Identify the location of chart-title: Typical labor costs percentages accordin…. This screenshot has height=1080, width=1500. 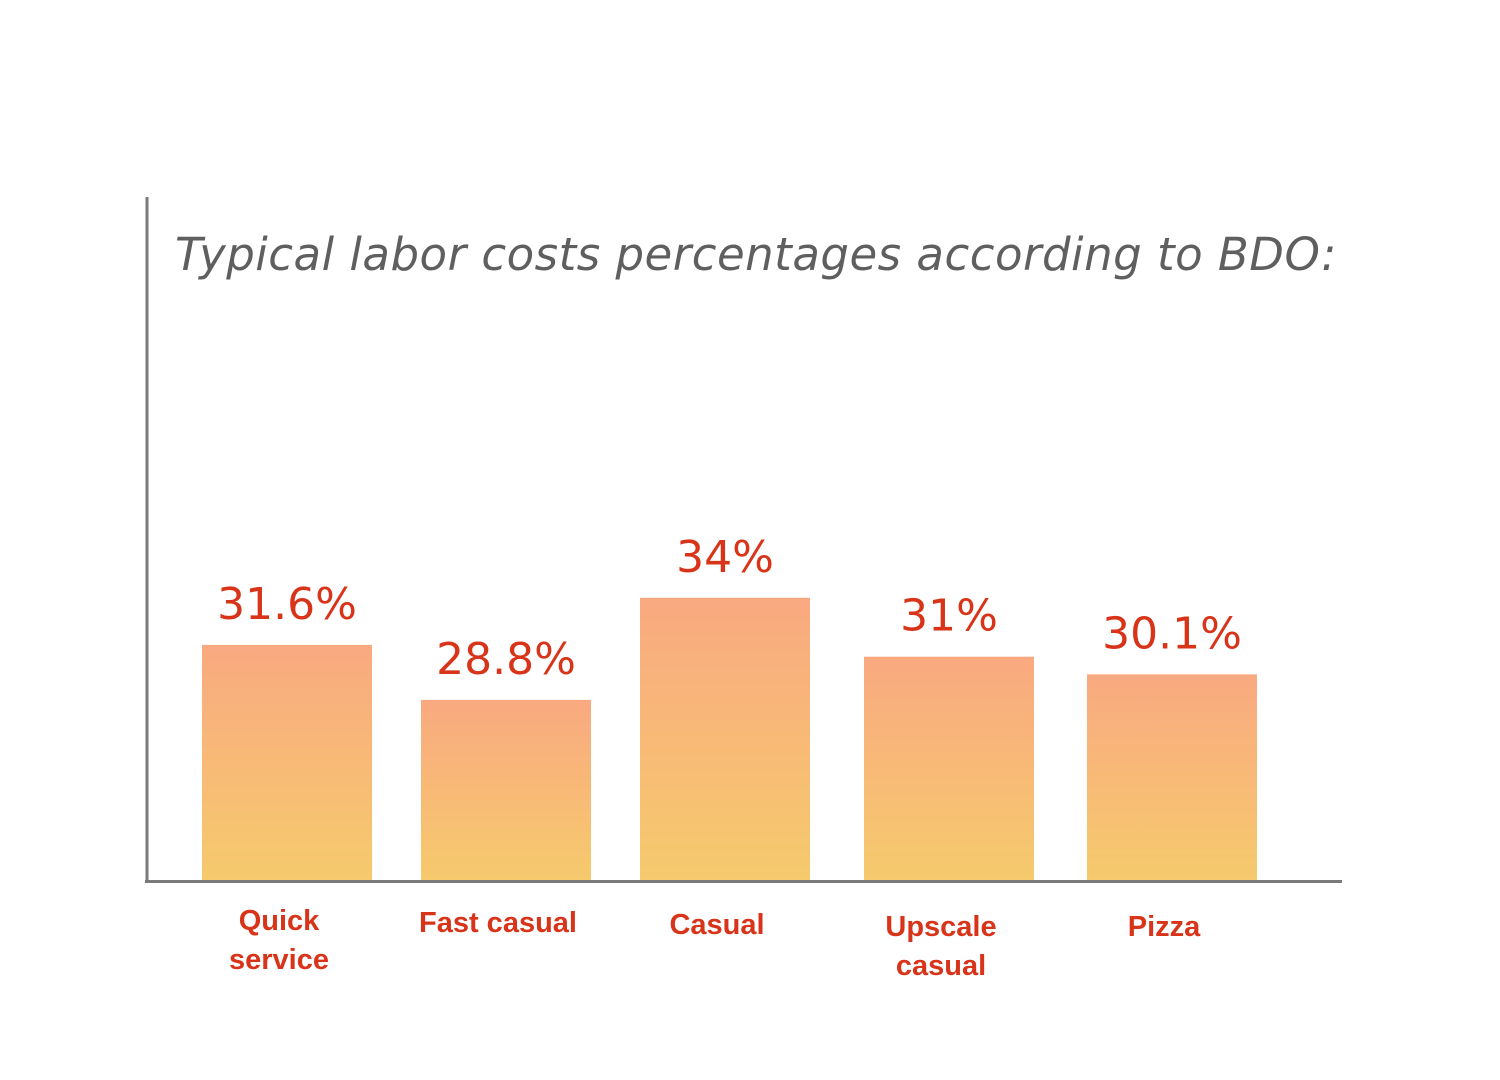
(756, 254).